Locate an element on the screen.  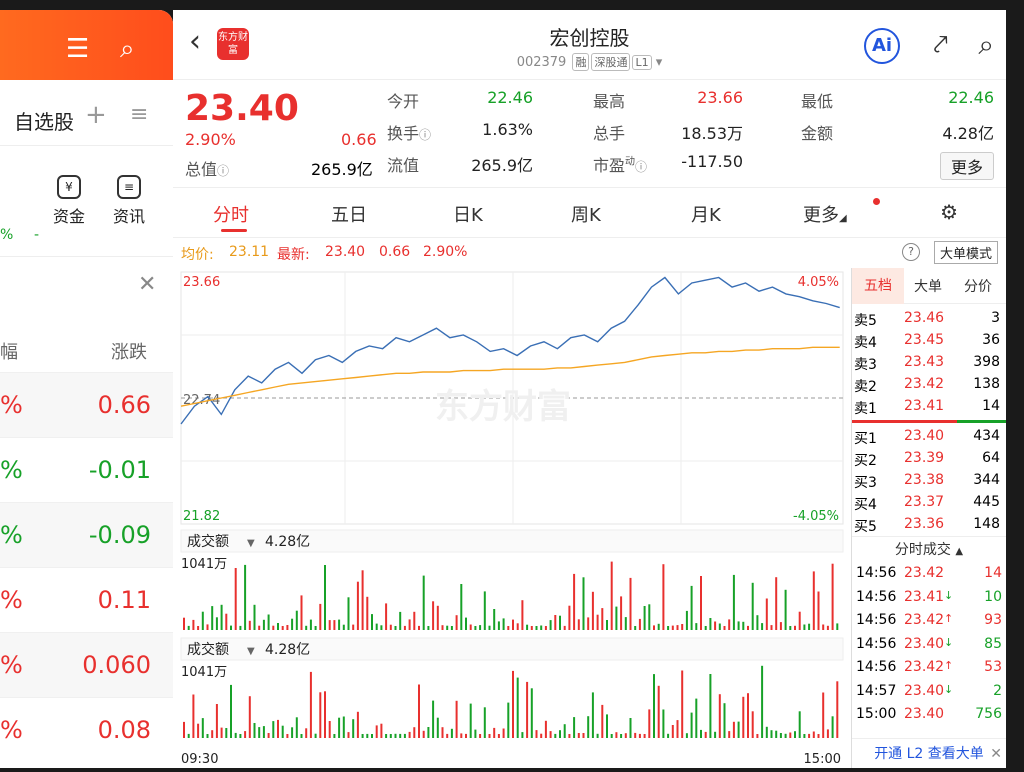
book-label: 买1 is located at coordinates (865, 439).